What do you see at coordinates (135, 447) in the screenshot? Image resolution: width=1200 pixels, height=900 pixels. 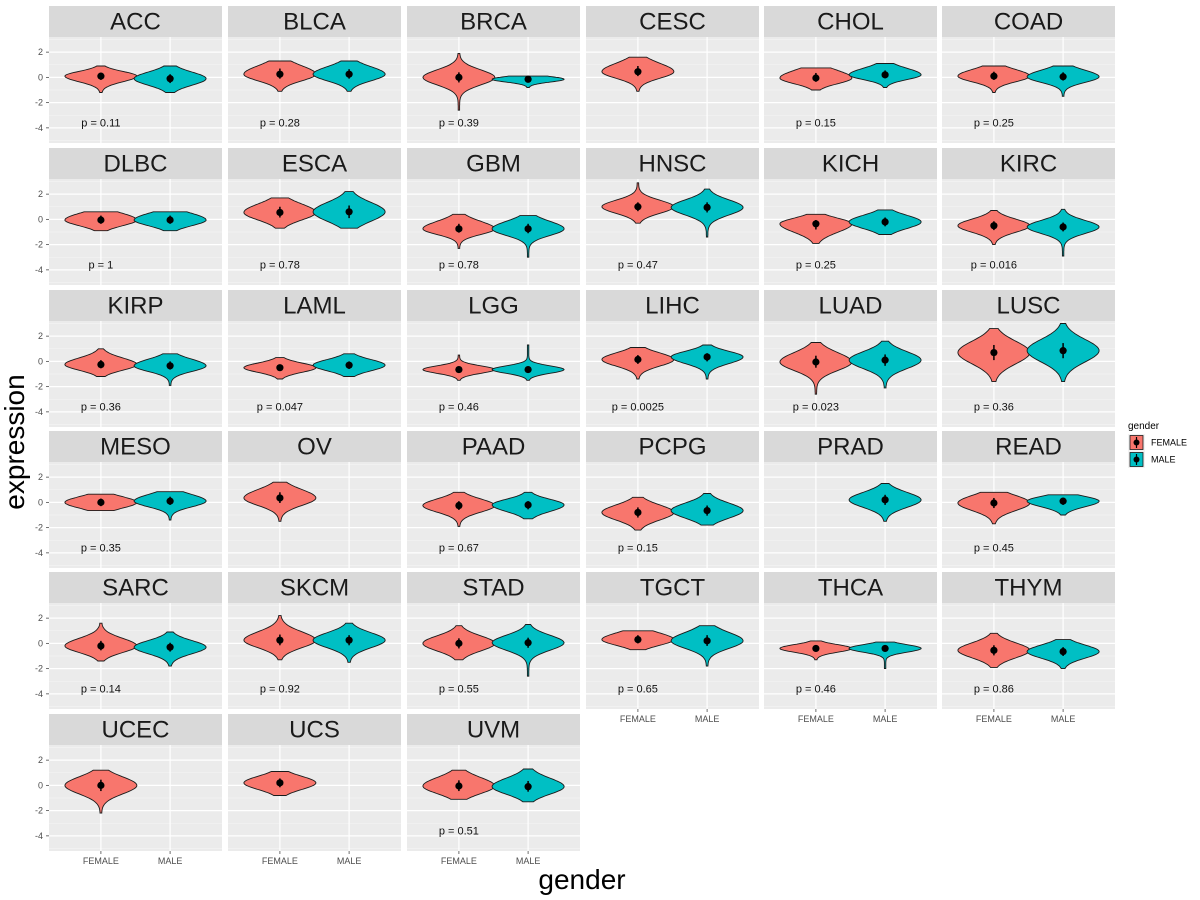 I see `facet-strip-label: MESO` at bounding box center [135, 447].